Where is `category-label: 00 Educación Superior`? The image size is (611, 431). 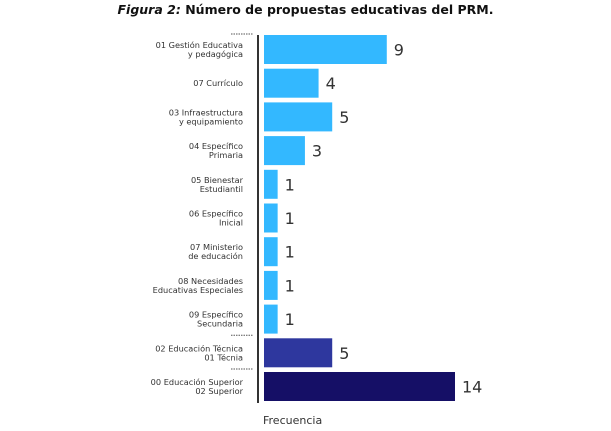 category-label: 00 Educación Superior is located at coordinates (197, 382).